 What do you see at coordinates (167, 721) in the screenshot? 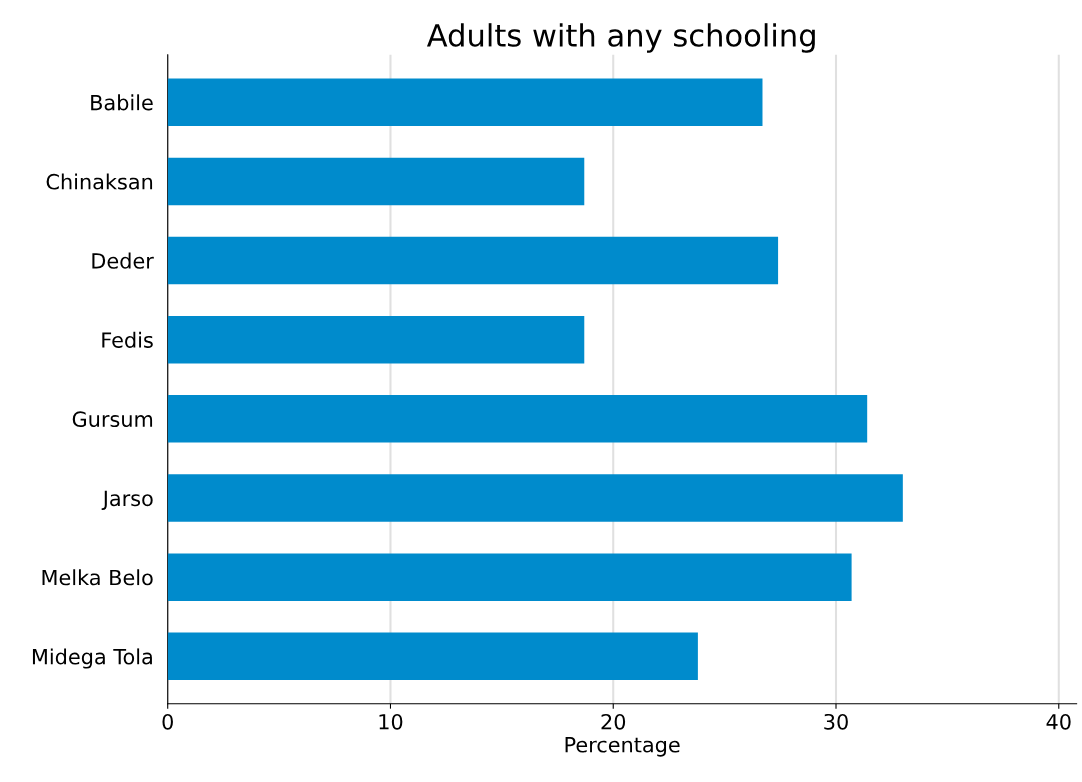
I see `x-tick-label: 0` at bounding box center [167, 721].